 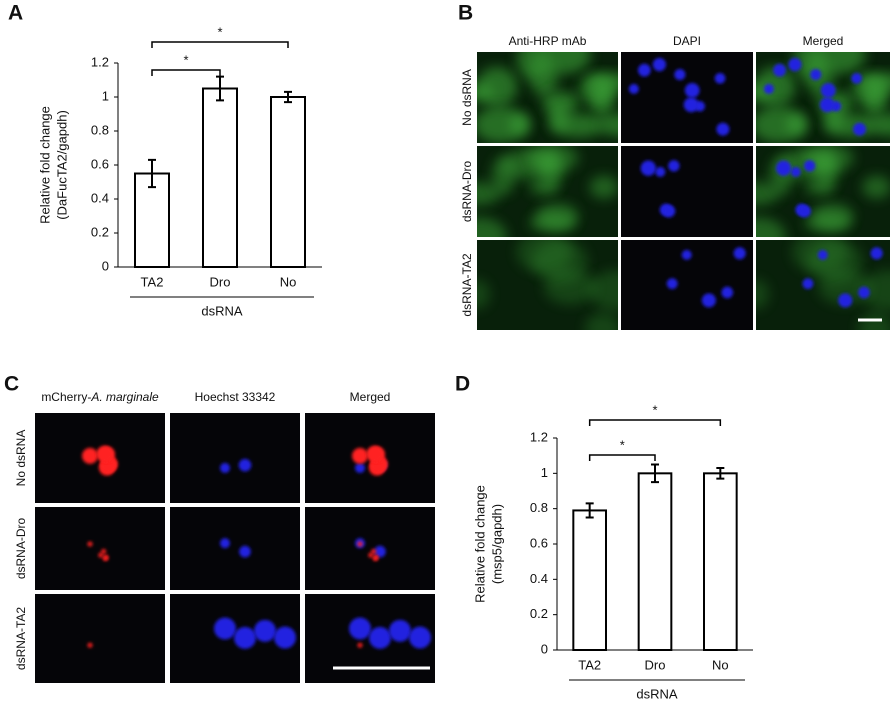 I want to click on column-header: mCherry-A. marginale, so click(x=100, y=397).